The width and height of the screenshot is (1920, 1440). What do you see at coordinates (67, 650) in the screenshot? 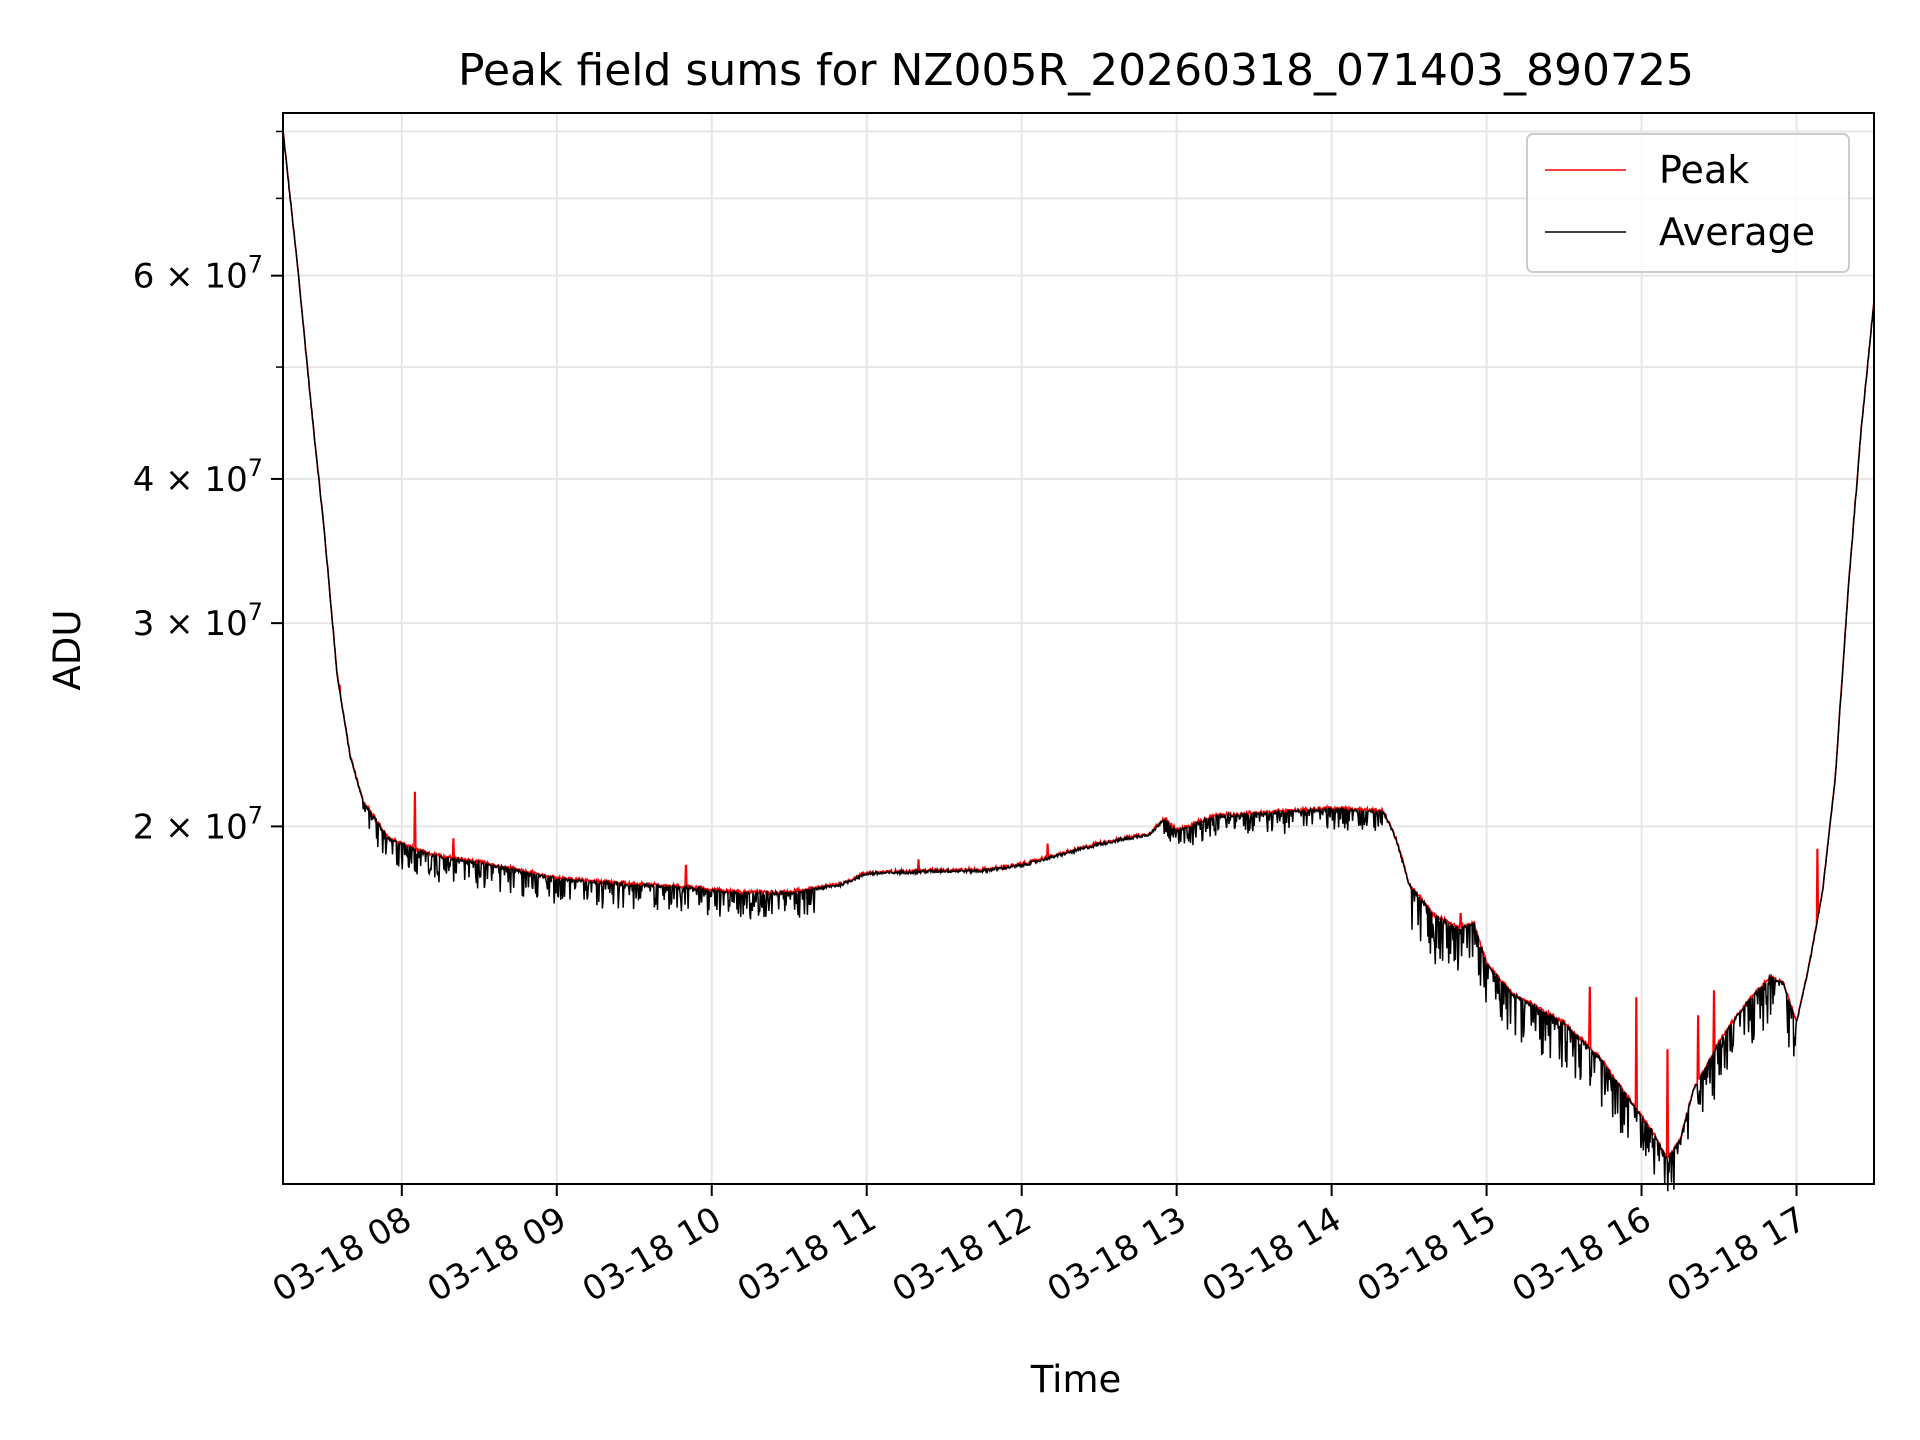
I see `y-axis-label: ADU` at bounding box center [67, 650].